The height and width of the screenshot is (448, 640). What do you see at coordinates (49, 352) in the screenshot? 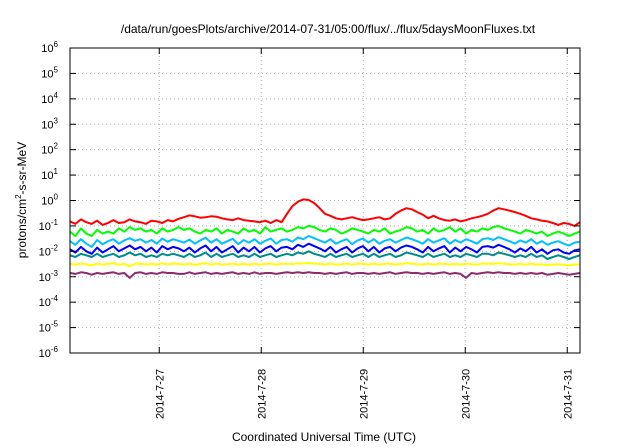
I see `y-tick-label: 10⁻⁶` at bounding box center [49, 352].